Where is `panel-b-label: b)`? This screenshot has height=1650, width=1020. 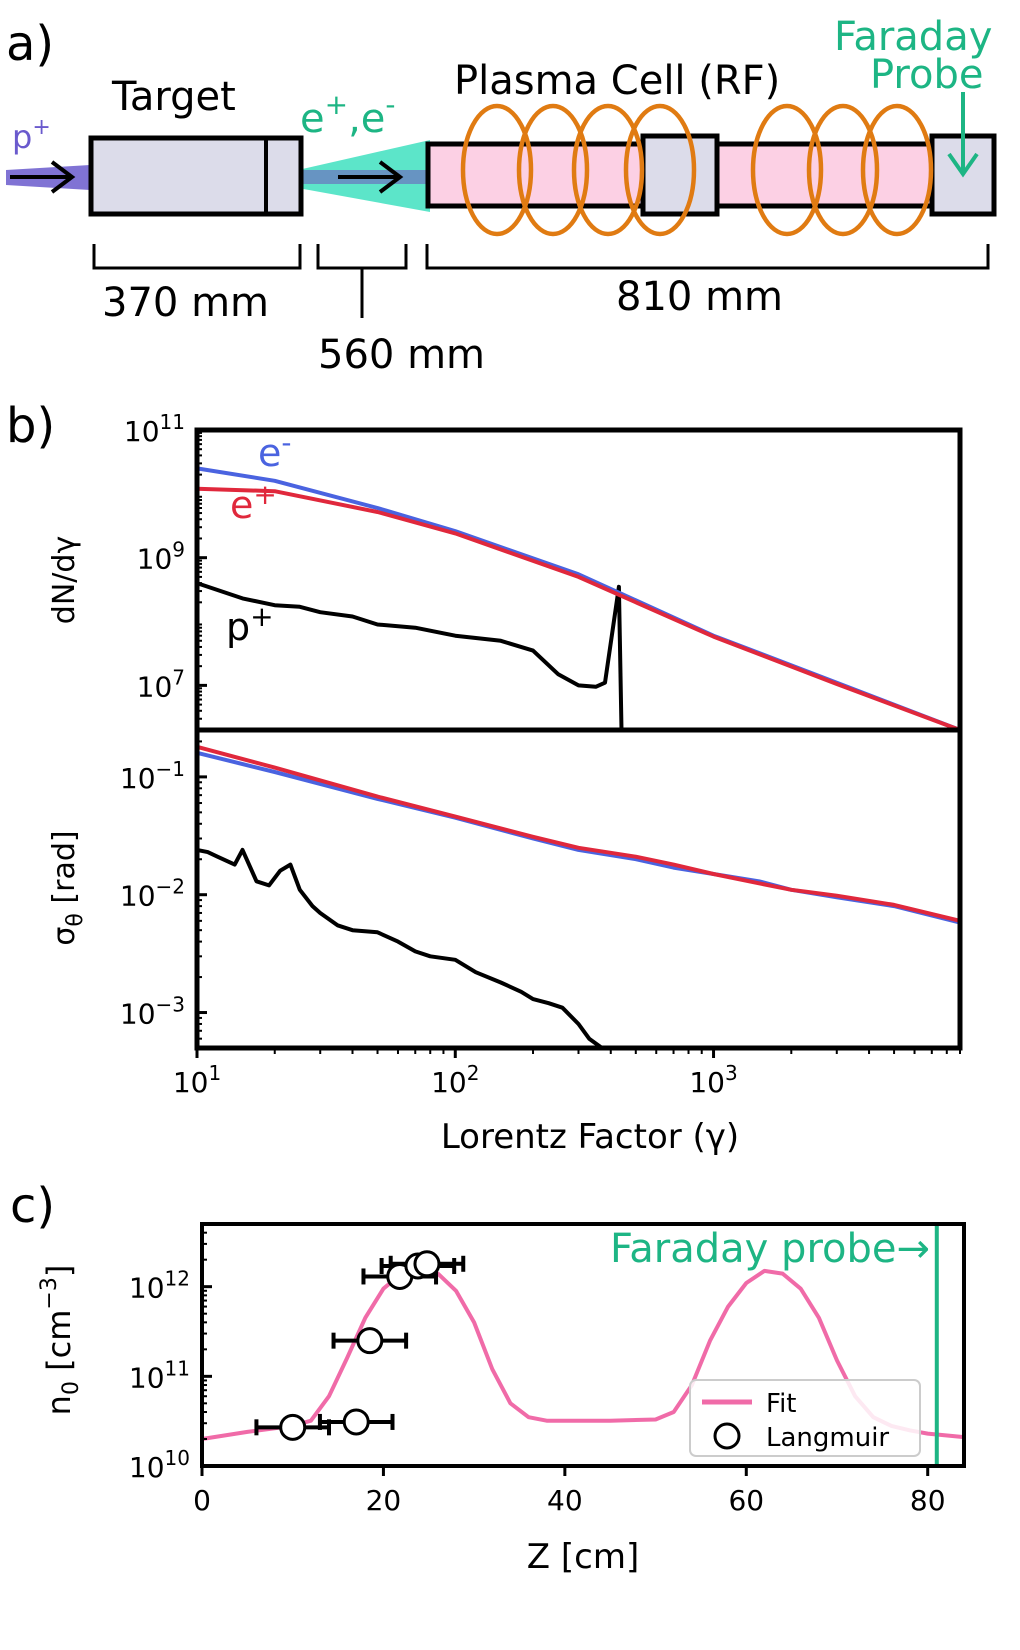
panel-b-label: b) is located at coordinates (30, 426).